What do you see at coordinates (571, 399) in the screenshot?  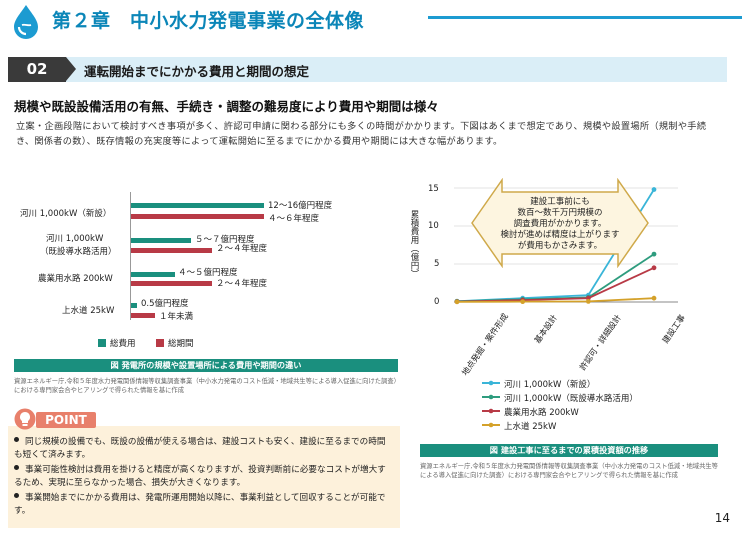 I see `legend-label: 河川 1,000kW（既設導水路活用）` at bounding box center [571, 399].